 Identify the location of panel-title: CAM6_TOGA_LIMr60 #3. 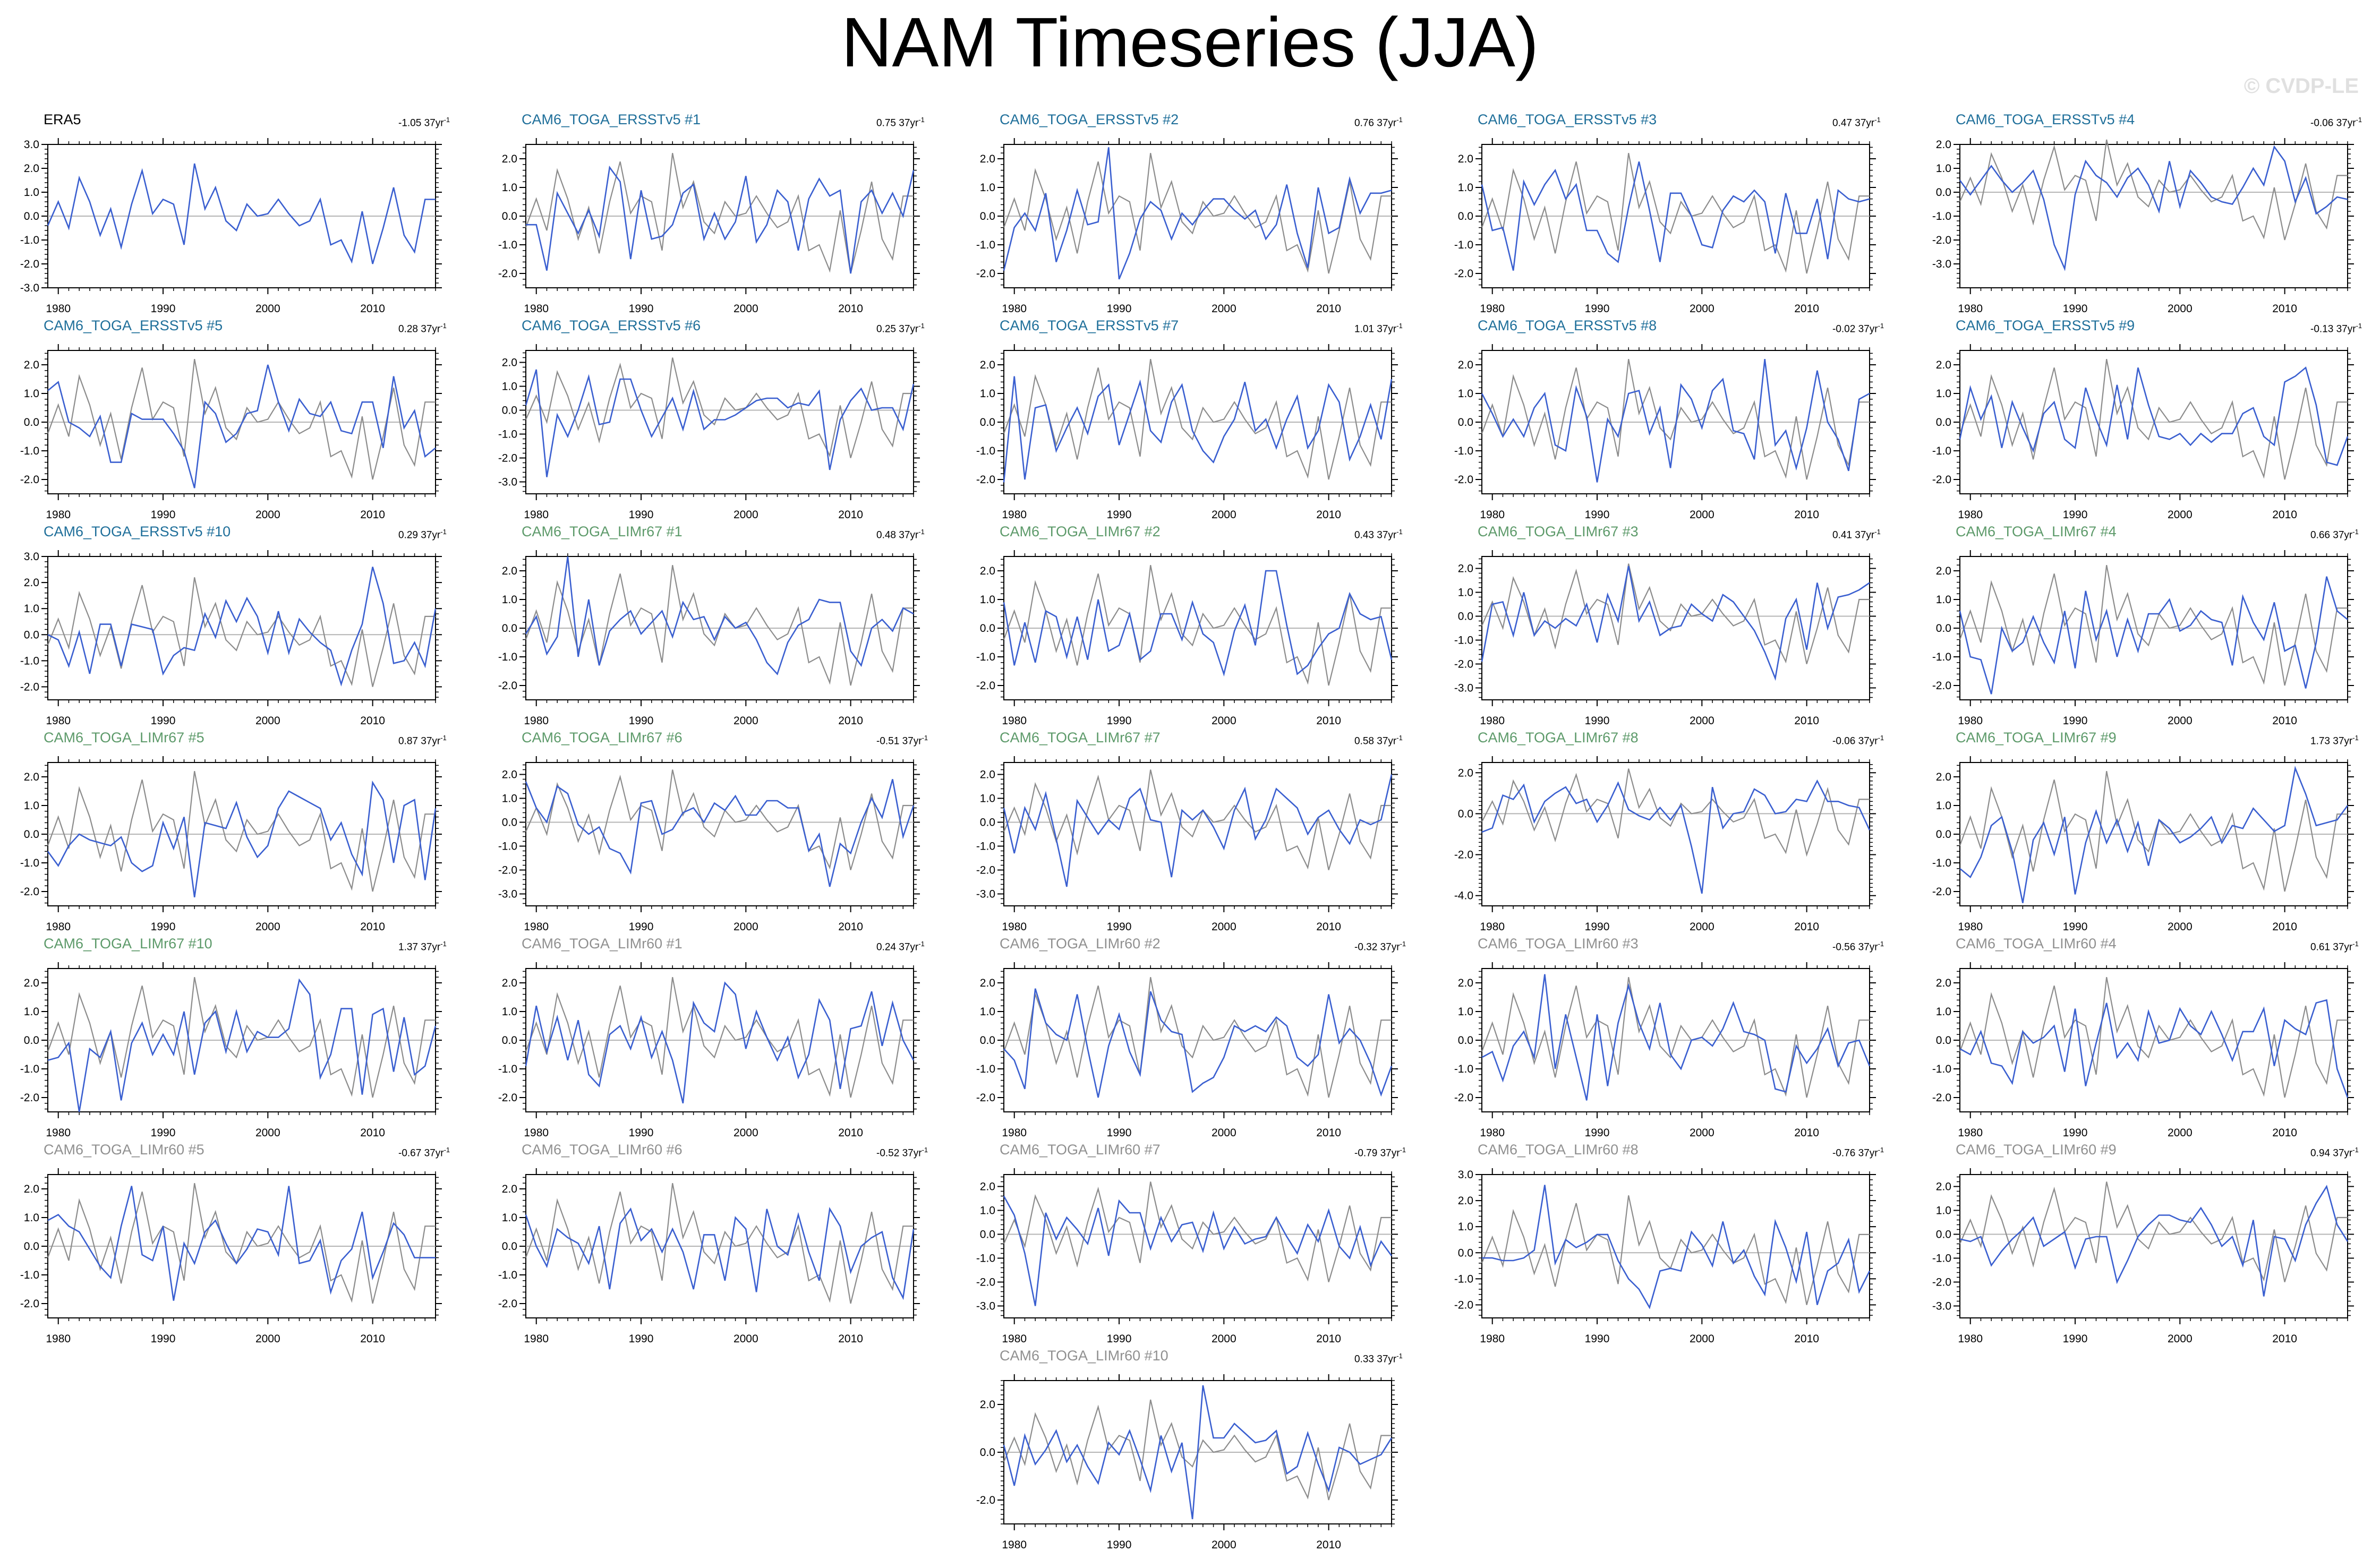
(1558, 944).